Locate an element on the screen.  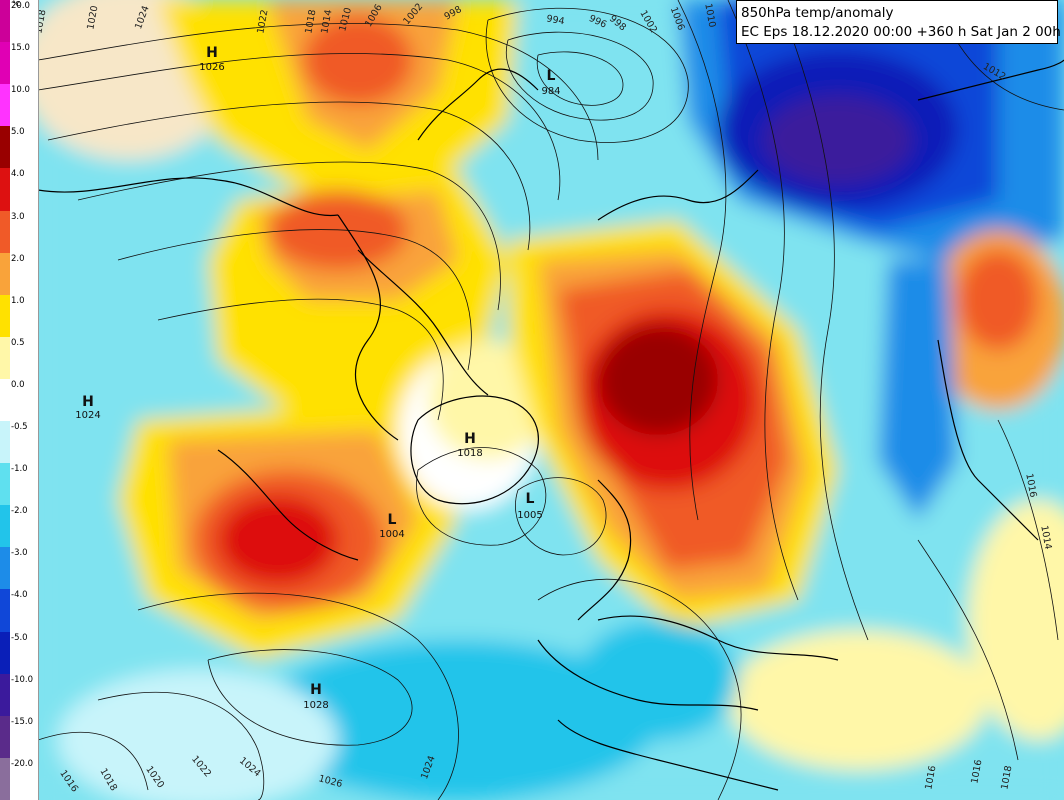
legend-tick-label: -2.0 is located at coordinates (19, 511).